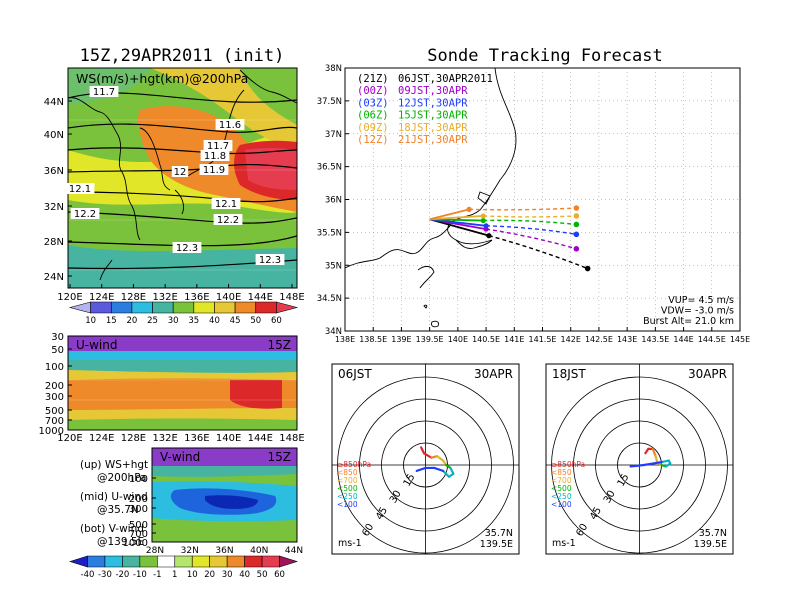 This screenshot has height=612, width=792. Describe the element at coordinates (449, 214) in the screenshot. I see `track-ascent-line` at that location.